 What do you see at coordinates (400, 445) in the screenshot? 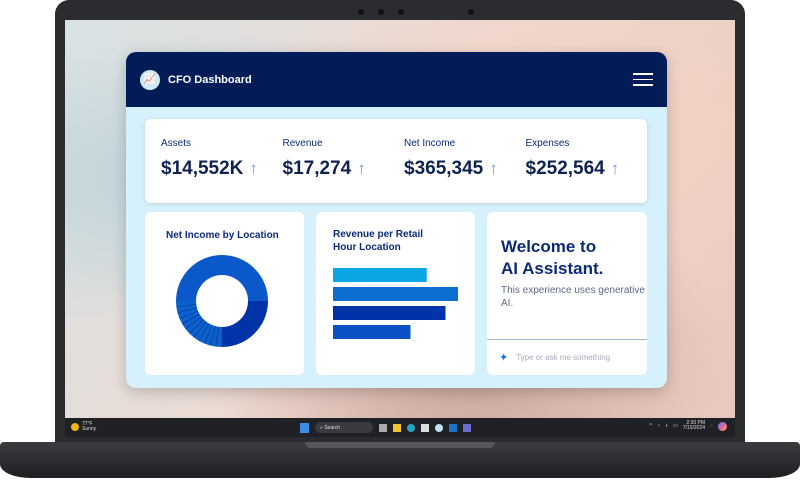
I see `lid-notch` at bounding box center [400, 445].